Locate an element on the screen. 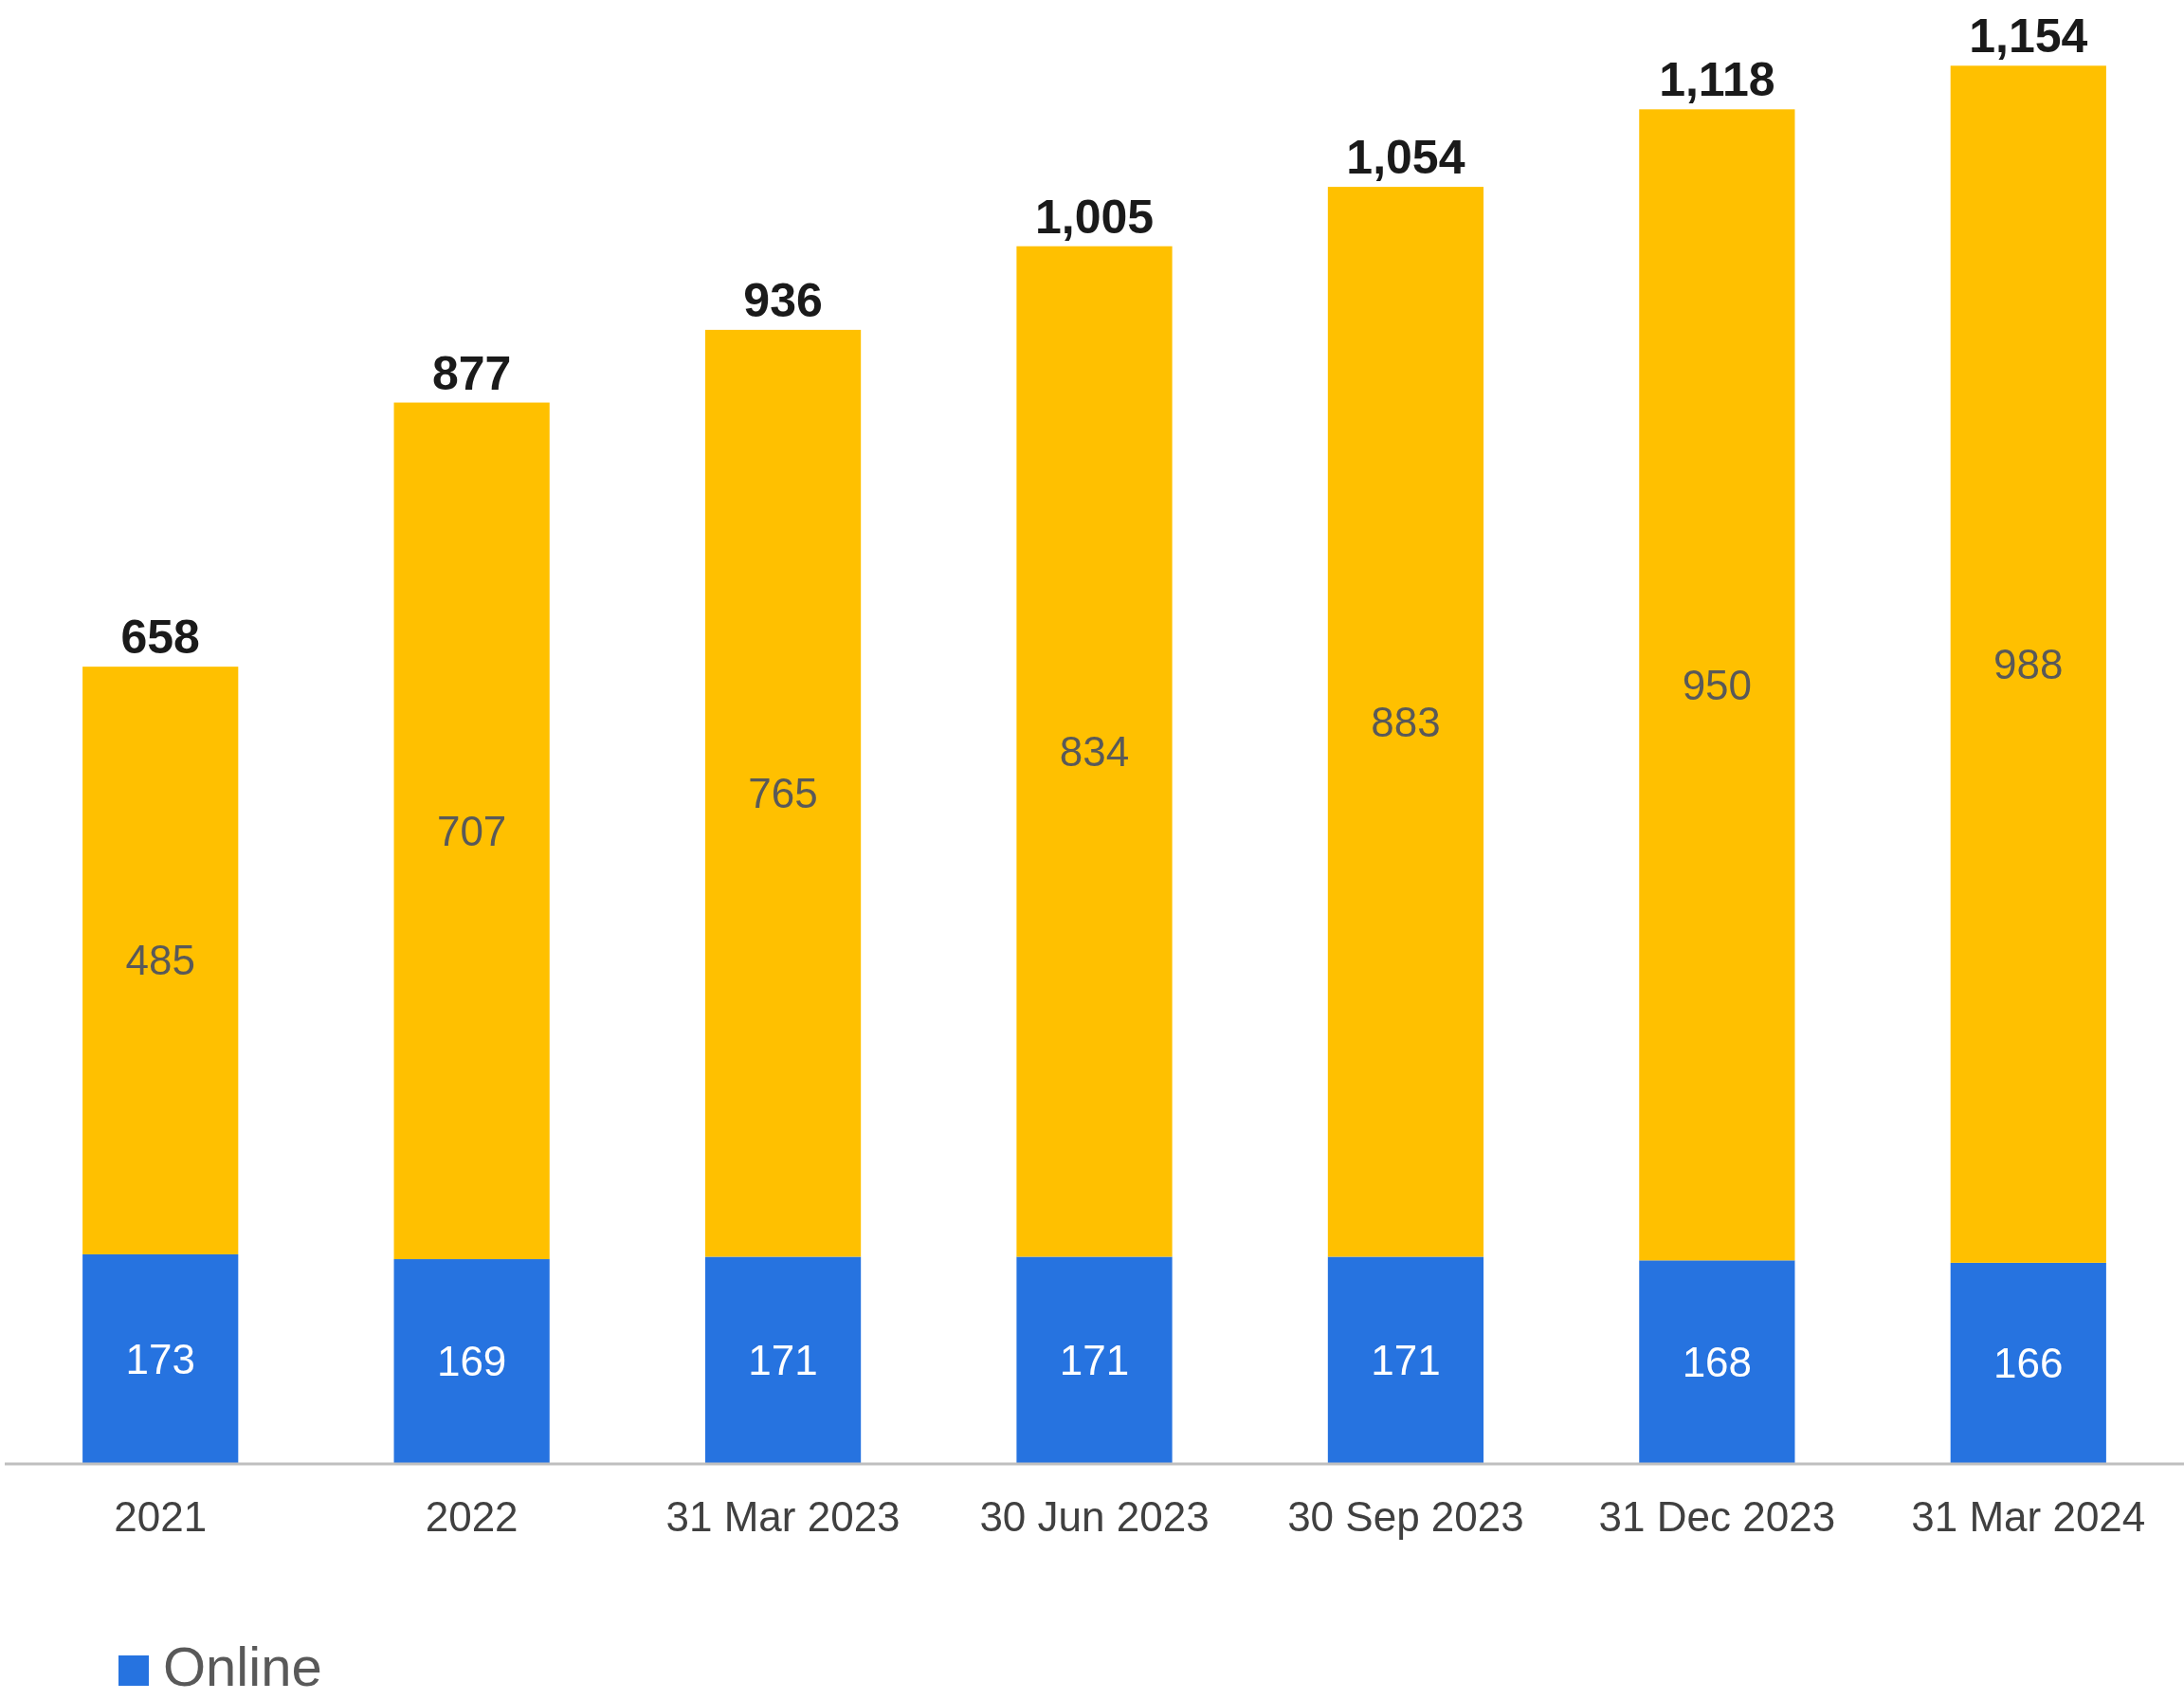  data-label: 765 is located at coordinates (783, 793).